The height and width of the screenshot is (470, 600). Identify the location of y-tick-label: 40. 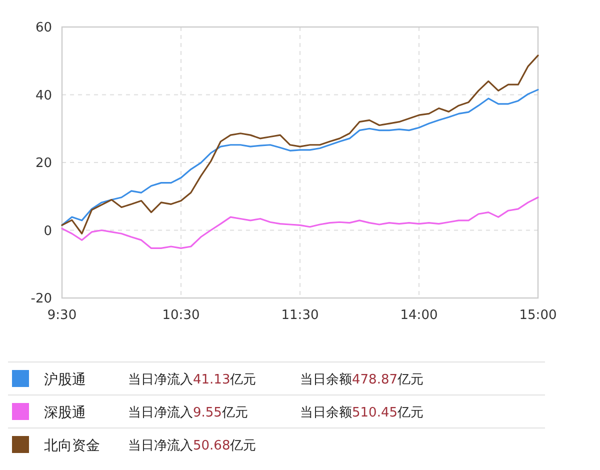
(43, 96).